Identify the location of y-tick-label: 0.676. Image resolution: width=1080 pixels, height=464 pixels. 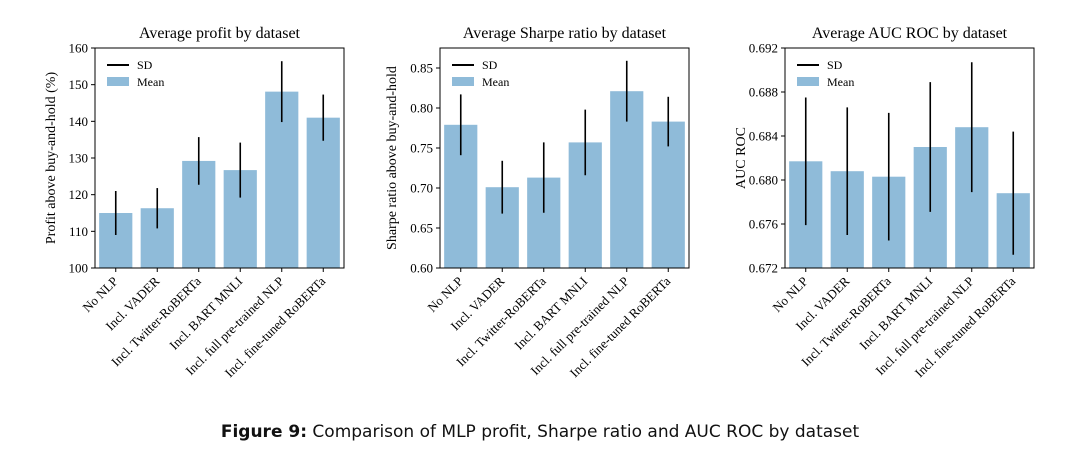
(764, 224).